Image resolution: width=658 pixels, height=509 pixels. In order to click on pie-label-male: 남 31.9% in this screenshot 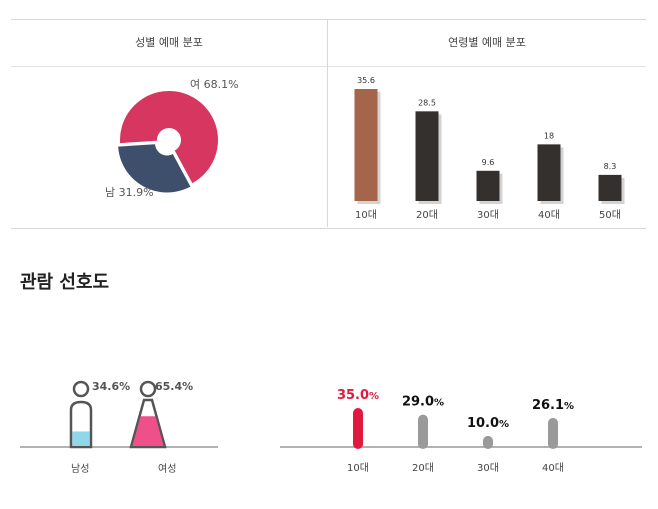, I will do `click(129, 192)`.